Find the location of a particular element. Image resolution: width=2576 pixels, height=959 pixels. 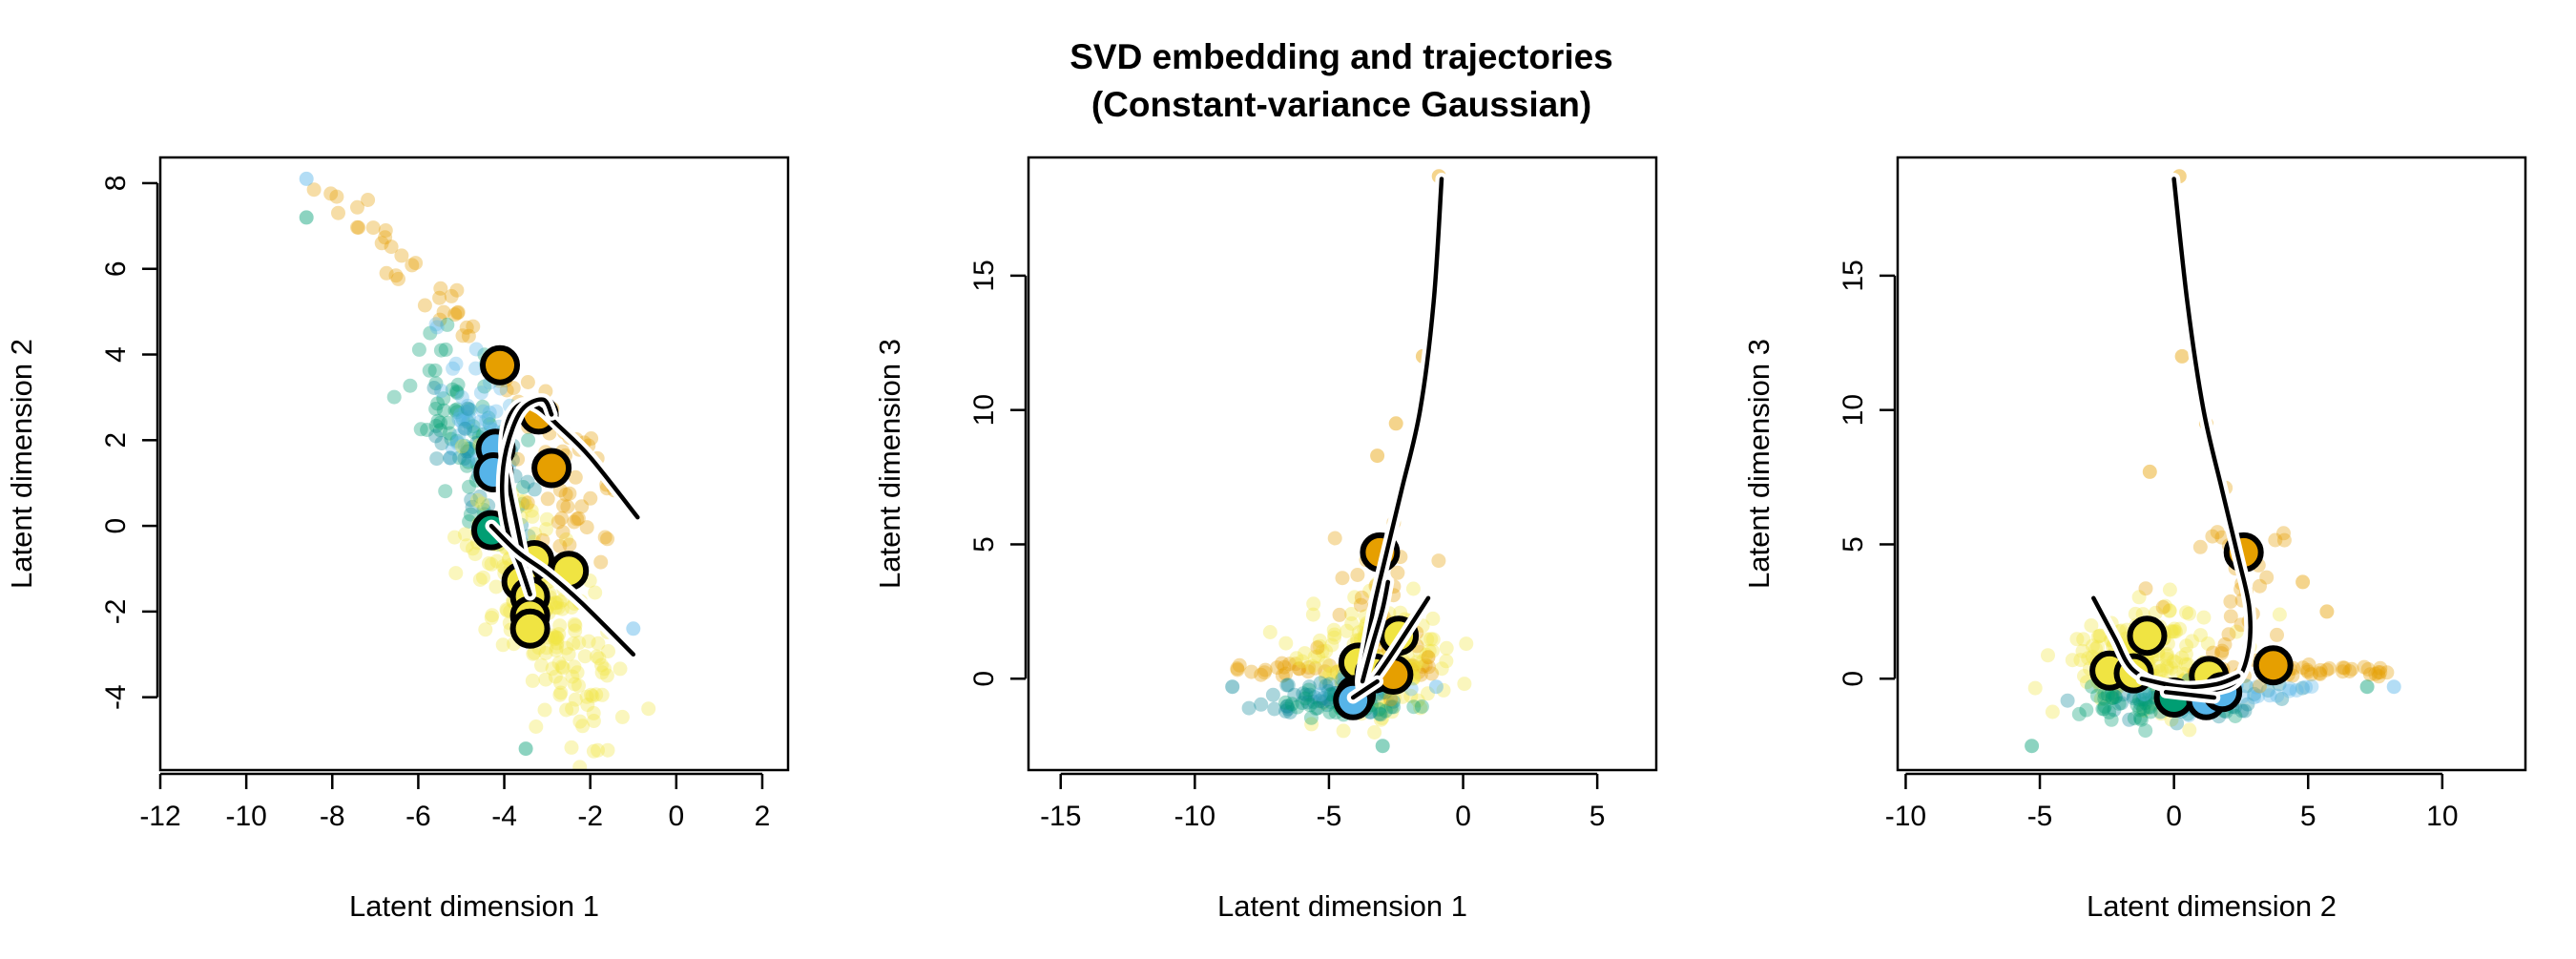

y-tick-label: 15 is located at coordinates (984, 275).